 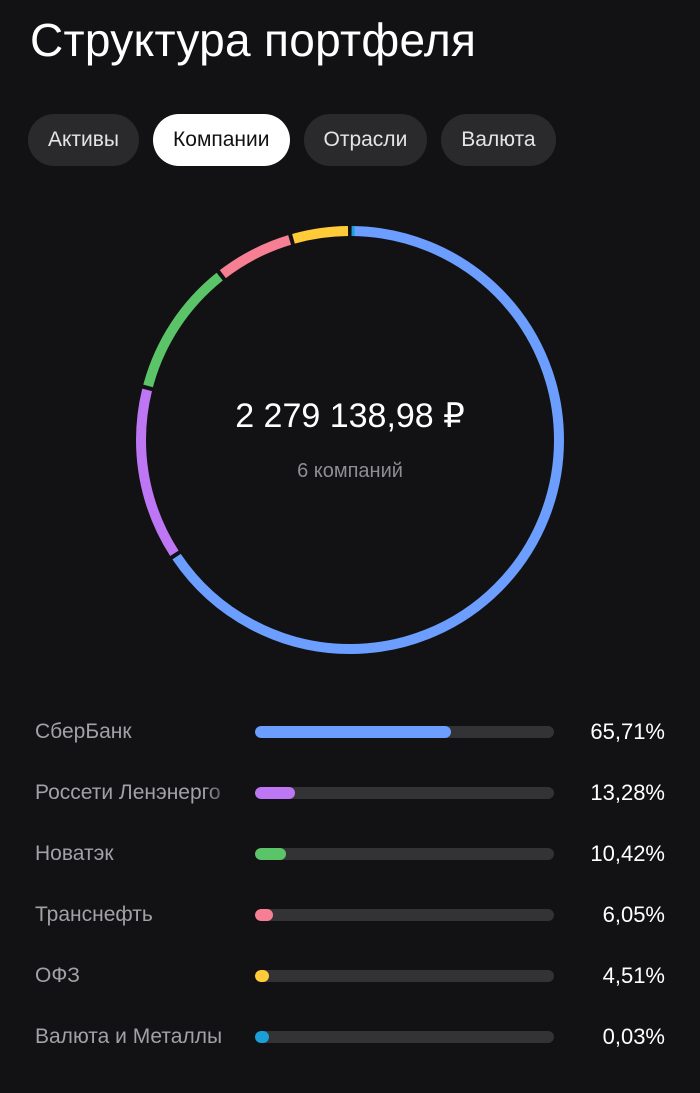 What do you see at coordinates (128, 792) in the screenshot?
I see `company-name: Россети Ленэнерго` at bounding box center [128, 792].